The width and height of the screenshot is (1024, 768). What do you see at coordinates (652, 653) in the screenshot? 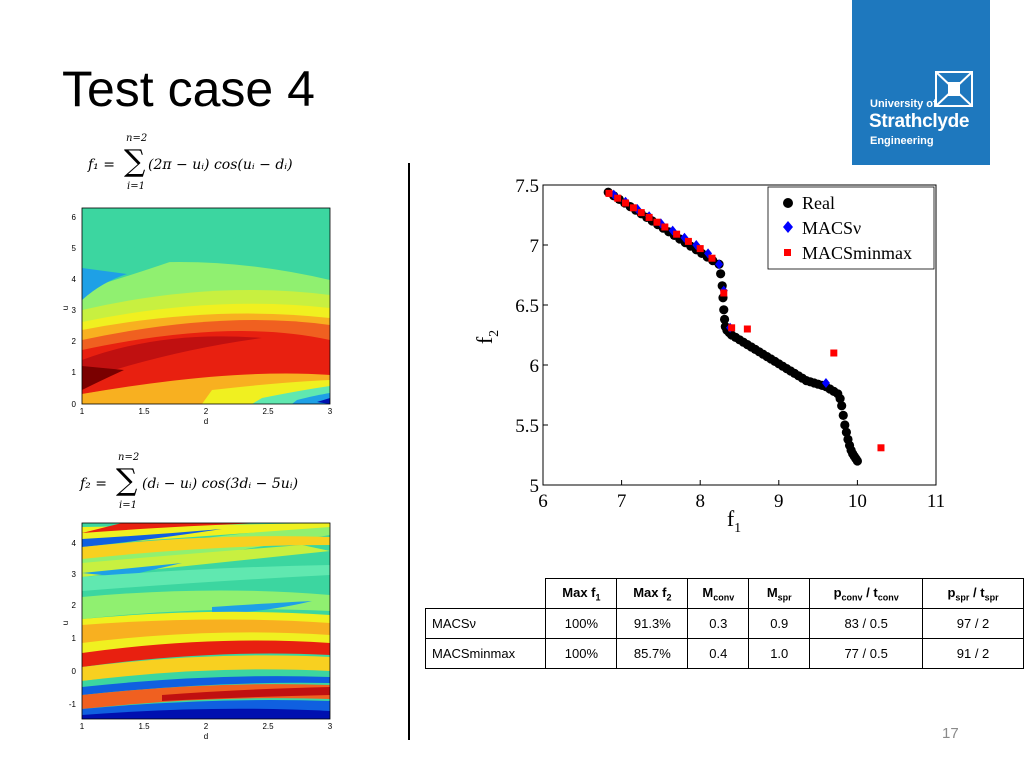
I see `table-cell: 85.7%` at bounding box center [652, 653].